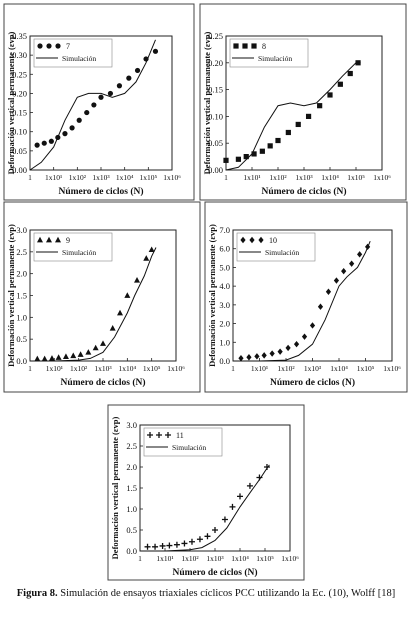 This screenshot has width=412, height=624. What do you see at coordinates (215, 170) in the screenshot?
I see `y-tick-label: 0.00` at bounding box center [215, 170].